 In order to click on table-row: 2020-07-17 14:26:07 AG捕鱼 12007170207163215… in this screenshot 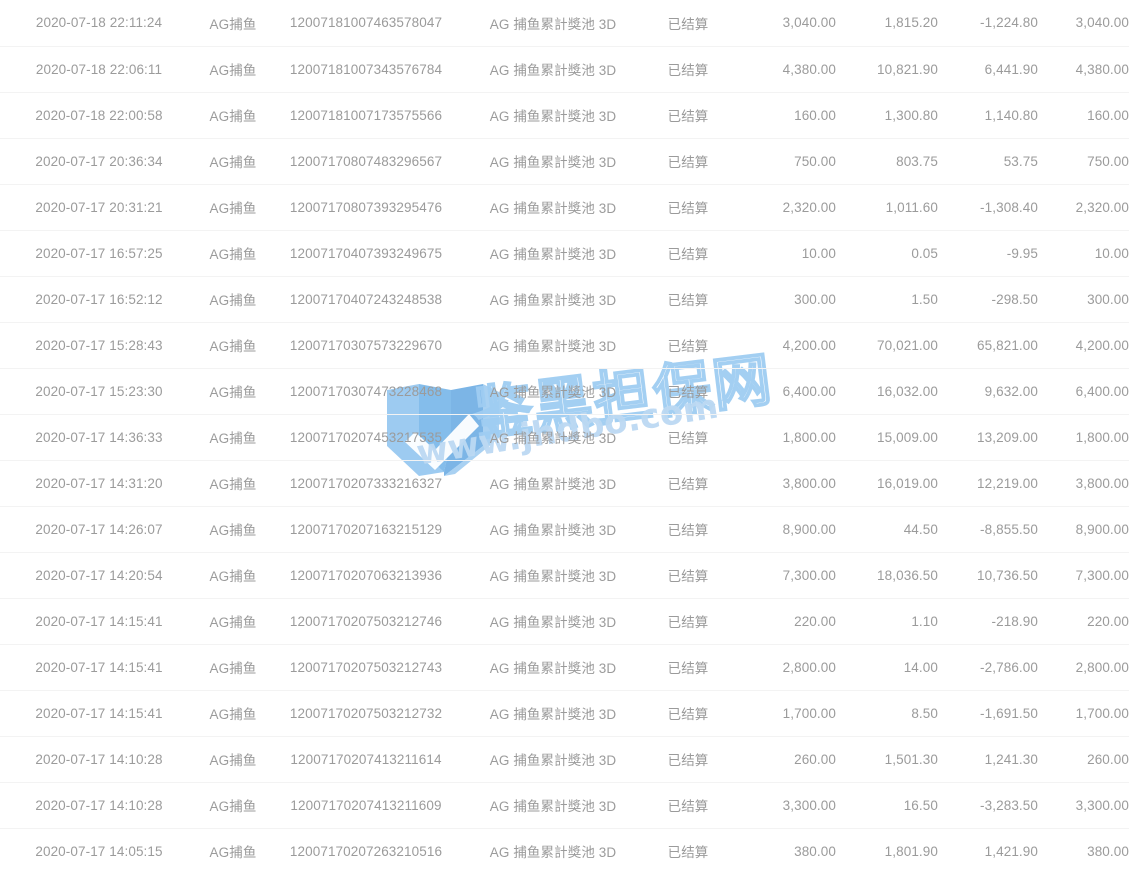, I will do `click(564, 528)`.